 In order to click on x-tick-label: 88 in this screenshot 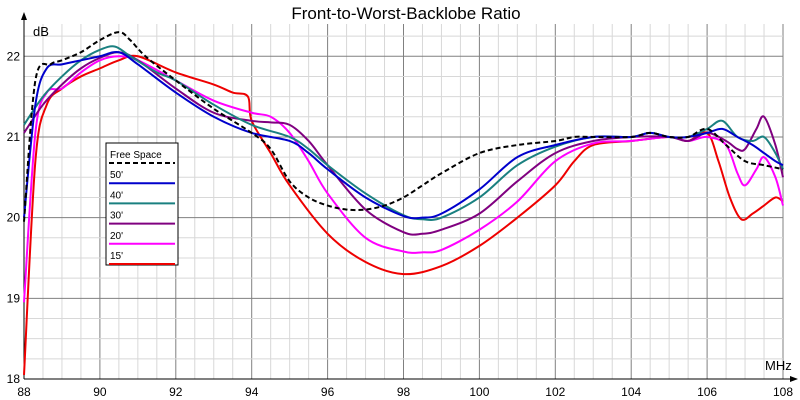, I will do `click(24, 392)`.